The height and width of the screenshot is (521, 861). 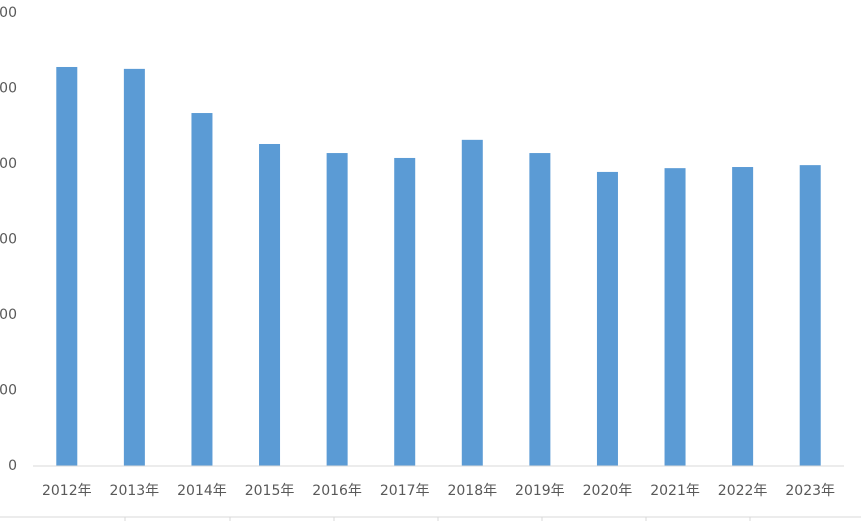 I want to click on y-tick-label: 600, so click(x=8, y=240).